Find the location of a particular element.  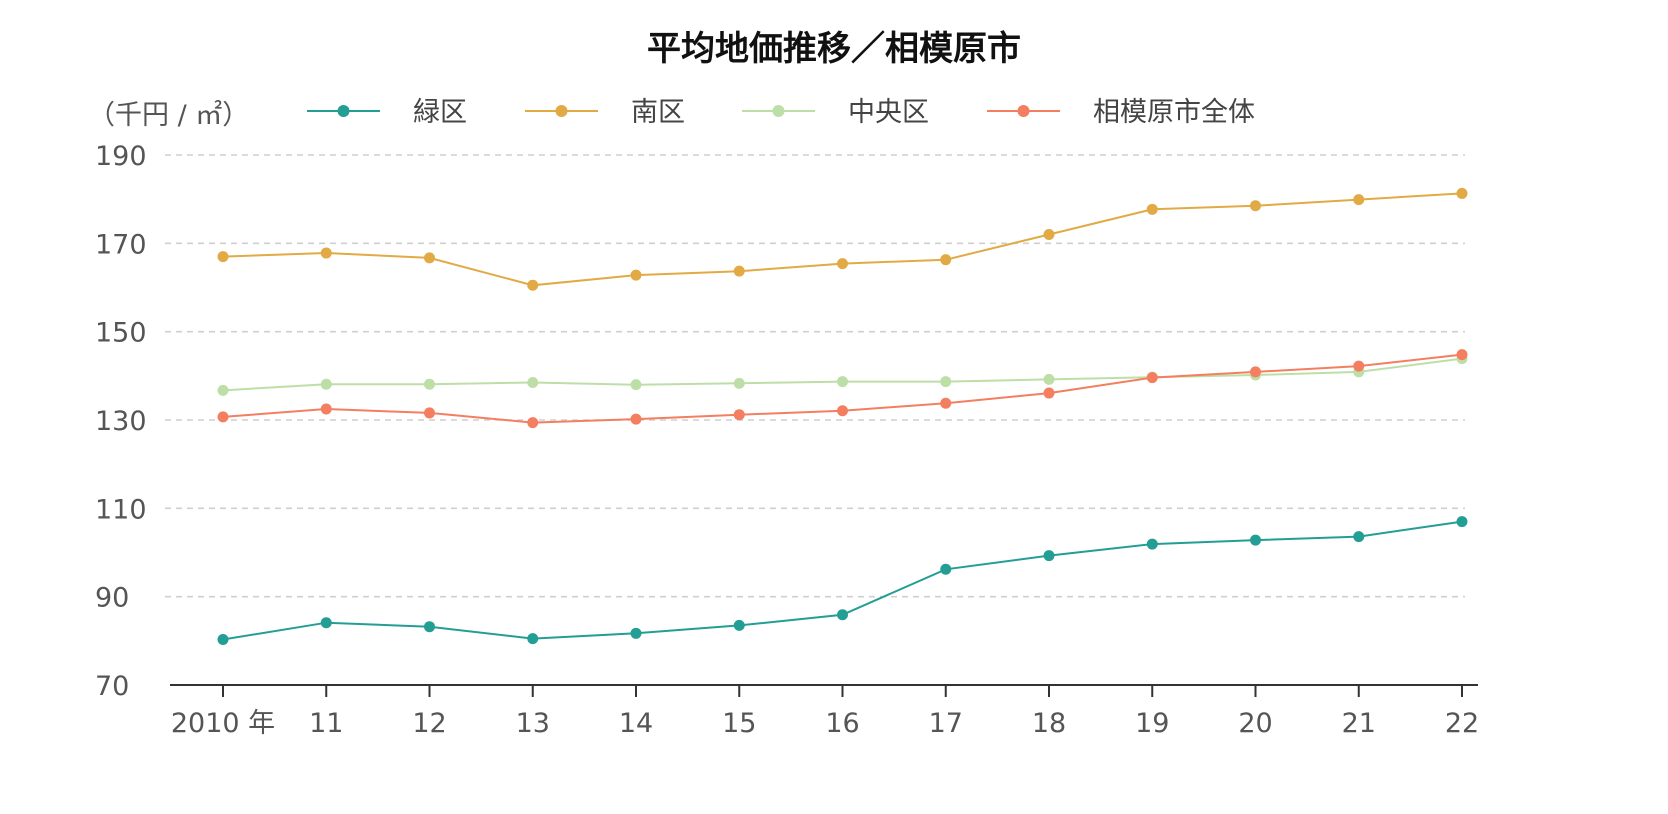

x-tick-label-1: 11 is located at coordinates (326, 723).